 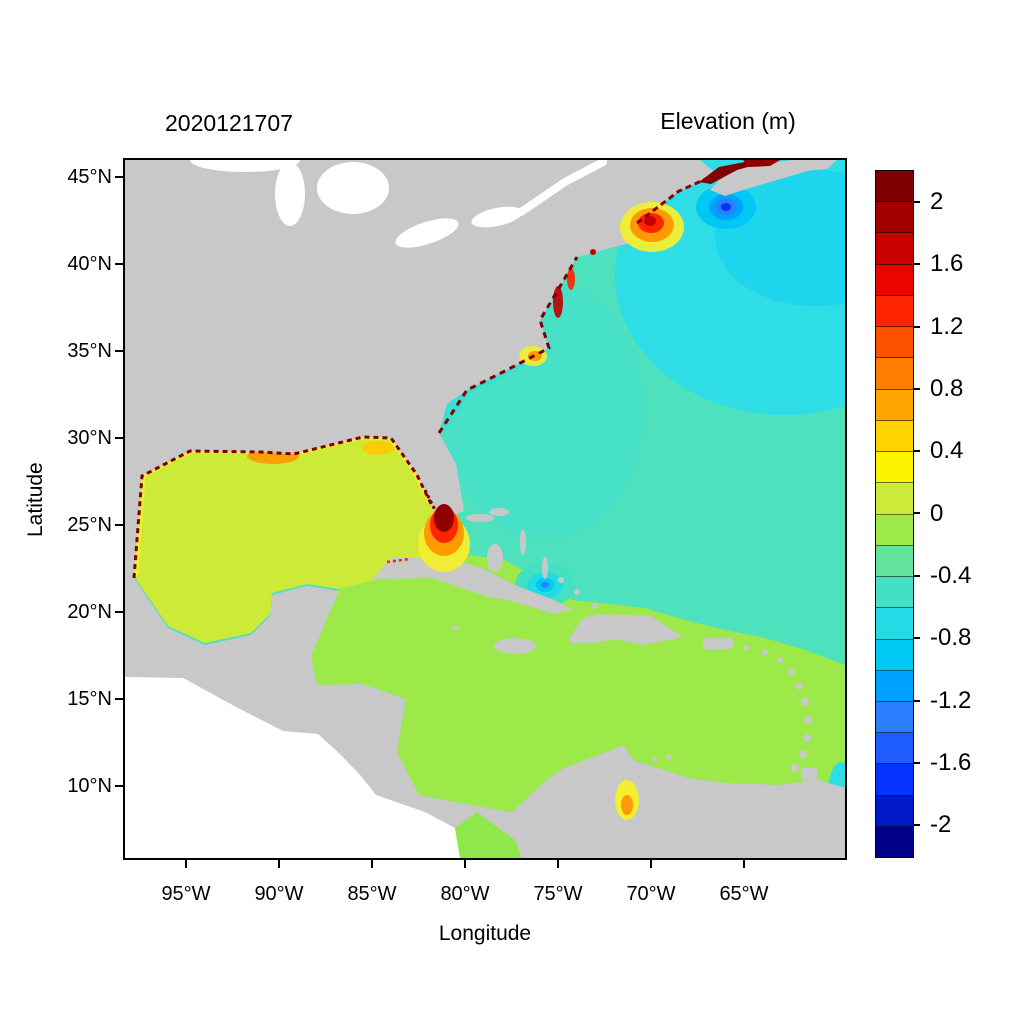 What do you see at coordinates (229, 123) in the screenshot?
I see `timestamp-title: 2020121707` at bounding box center [229, 123].